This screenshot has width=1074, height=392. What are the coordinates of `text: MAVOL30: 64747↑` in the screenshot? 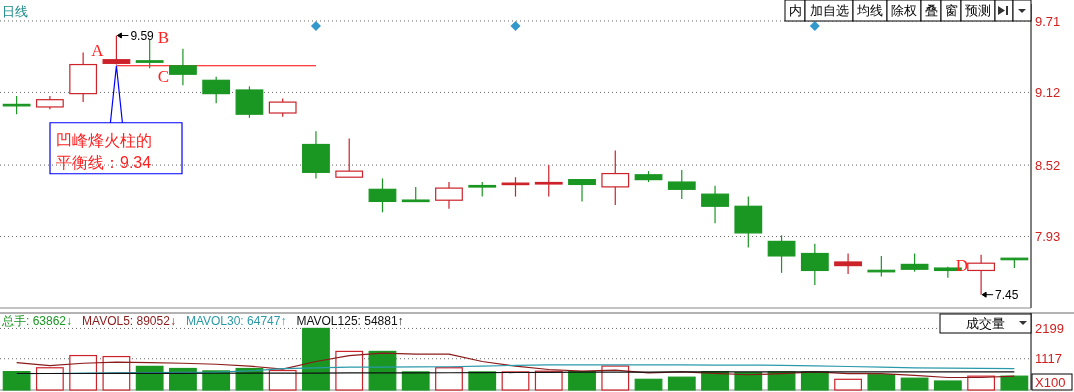 It's located at (236, 321).